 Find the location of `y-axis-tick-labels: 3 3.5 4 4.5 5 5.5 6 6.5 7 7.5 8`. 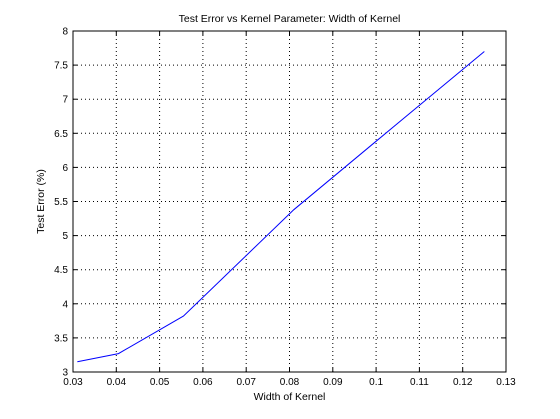

y-axis-tick-labels: 3 3.5 4 4.5 5 5.5 6 6.5 7 7.5 8 is located at coordinates (61, 203).